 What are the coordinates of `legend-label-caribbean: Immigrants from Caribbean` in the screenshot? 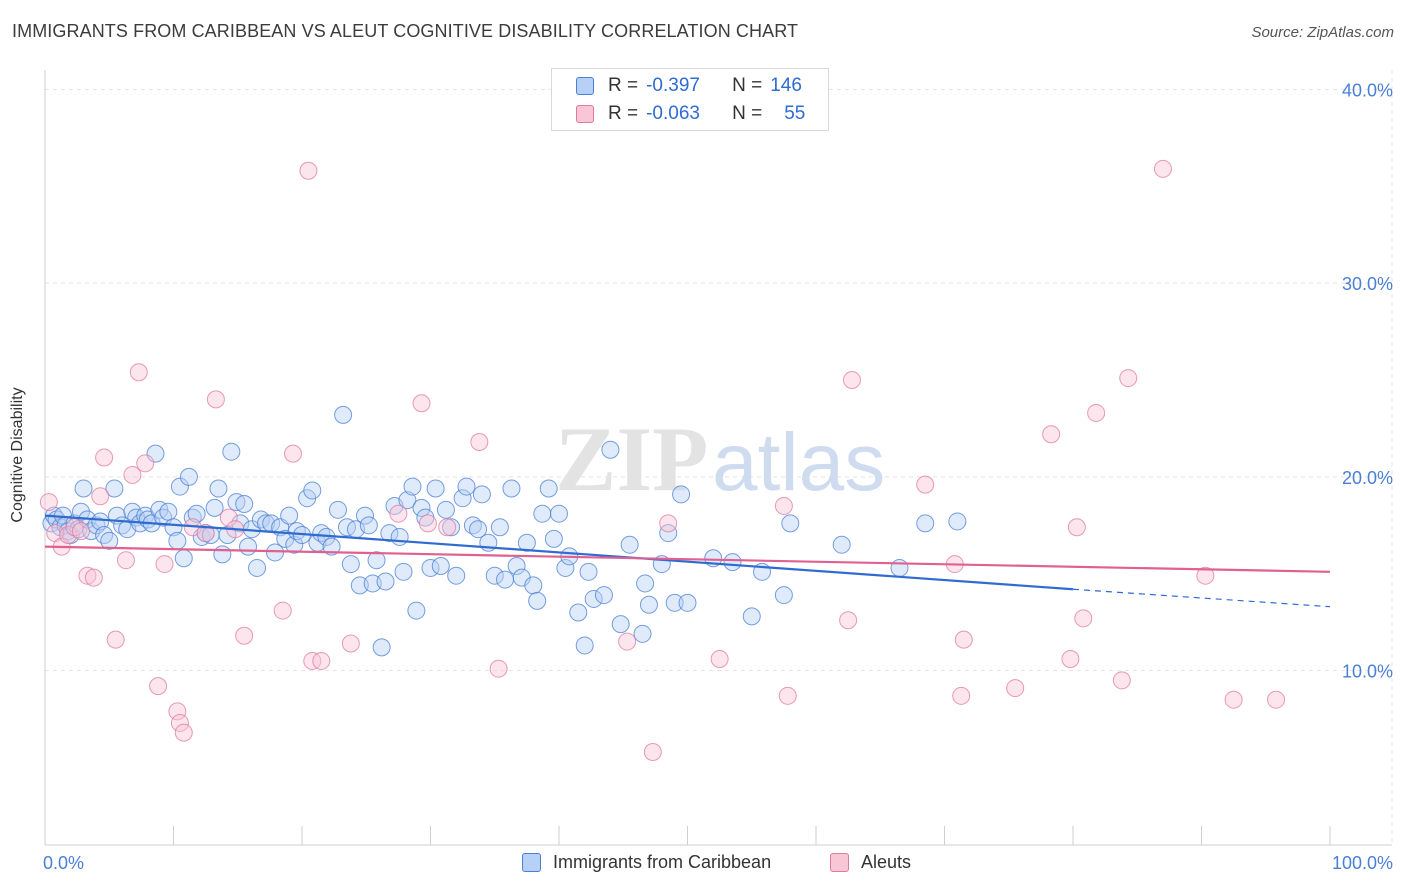 It's located at (662, 862).